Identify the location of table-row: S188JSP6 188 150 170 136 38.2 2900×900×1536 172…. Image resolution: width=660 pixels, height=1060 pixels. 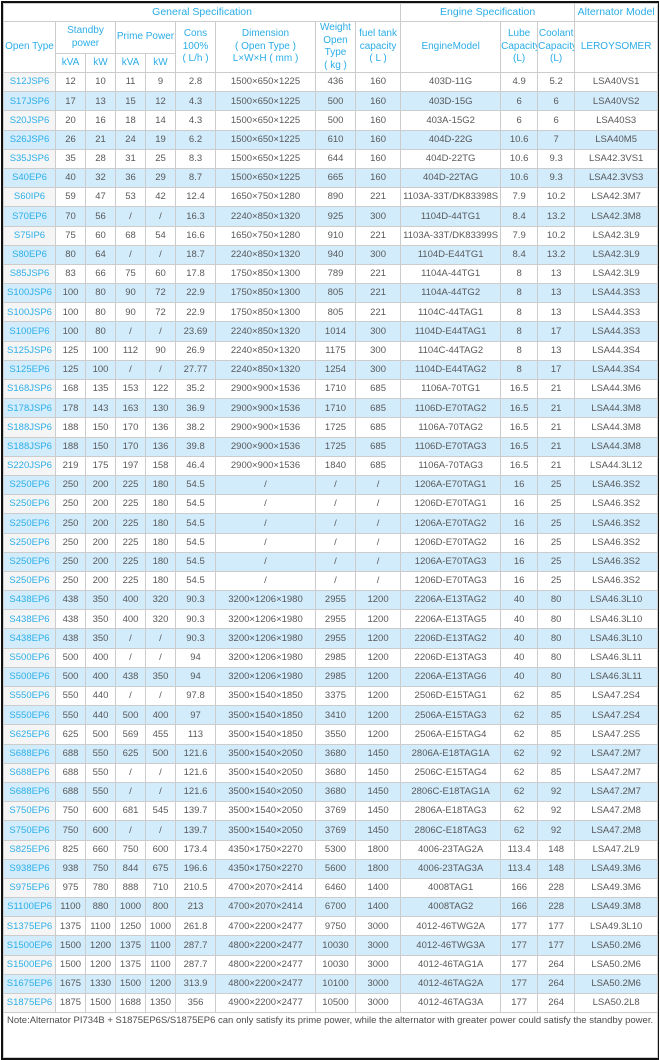
(331, 427).